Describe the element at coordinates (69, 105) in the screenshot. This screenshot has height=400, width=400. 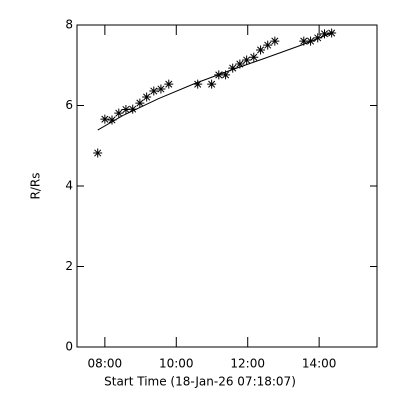
I see `y-tick-label: 6` at that location.